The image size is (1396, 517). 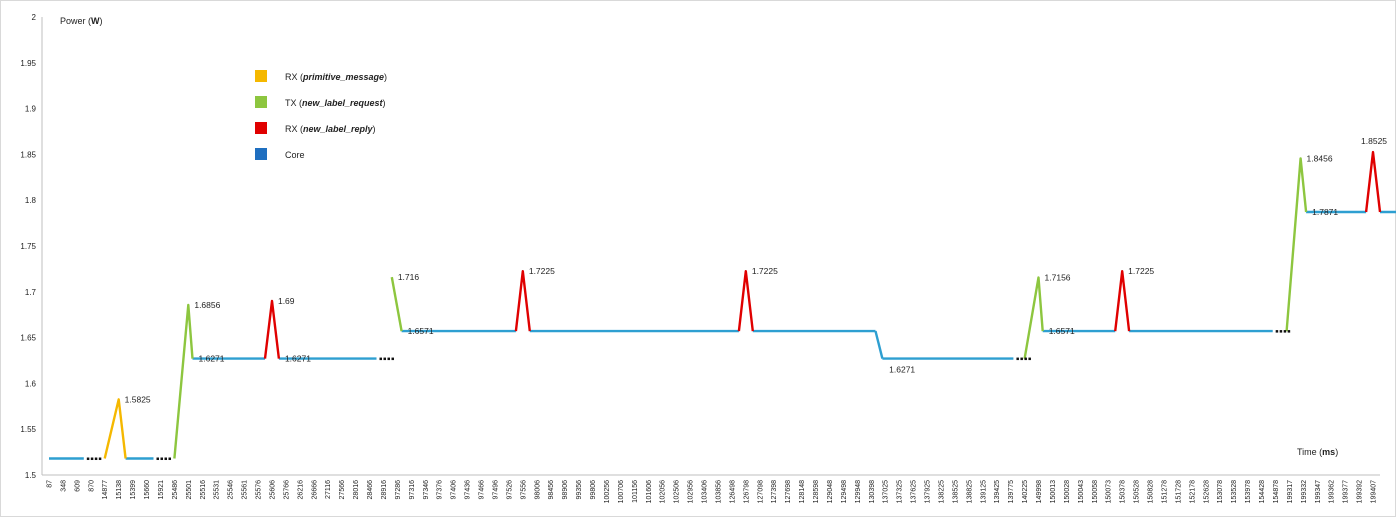 I want to click on x-tick-label: 97406, so click(x=454, y=490).